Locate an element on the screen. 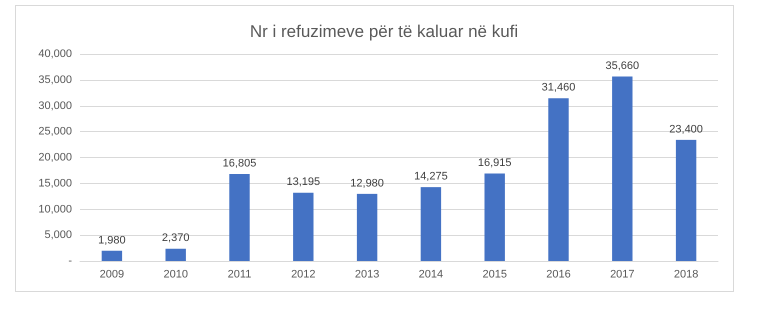  y-tick-label: 30,000 is located at coordinates (55, 106).